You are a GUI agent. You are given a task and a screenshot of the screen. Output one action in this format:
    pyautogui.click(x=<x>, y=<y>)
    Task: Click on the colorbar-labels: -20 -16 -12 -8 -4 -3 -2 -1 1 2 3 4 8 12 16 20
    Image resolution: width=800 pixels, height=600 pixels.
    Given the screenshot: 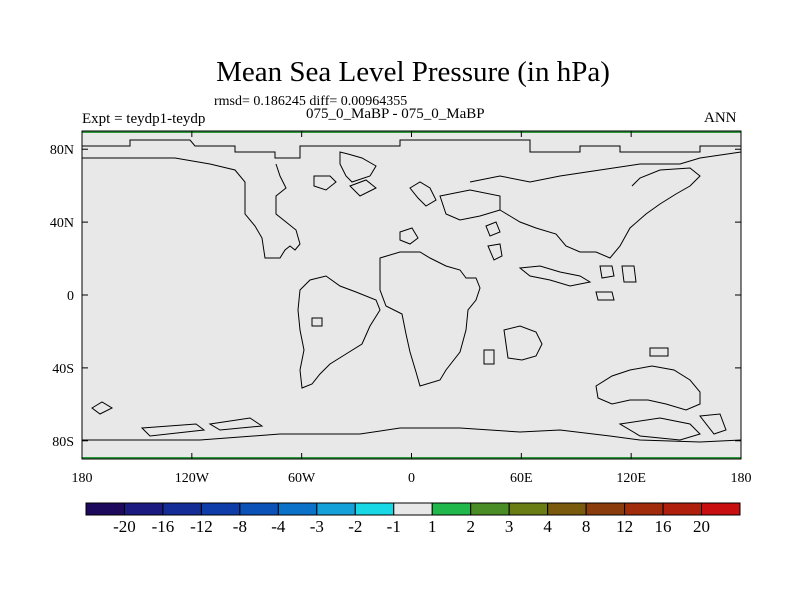 What is the action you would take?
    pyautogui.click(x=411, y=526)
    